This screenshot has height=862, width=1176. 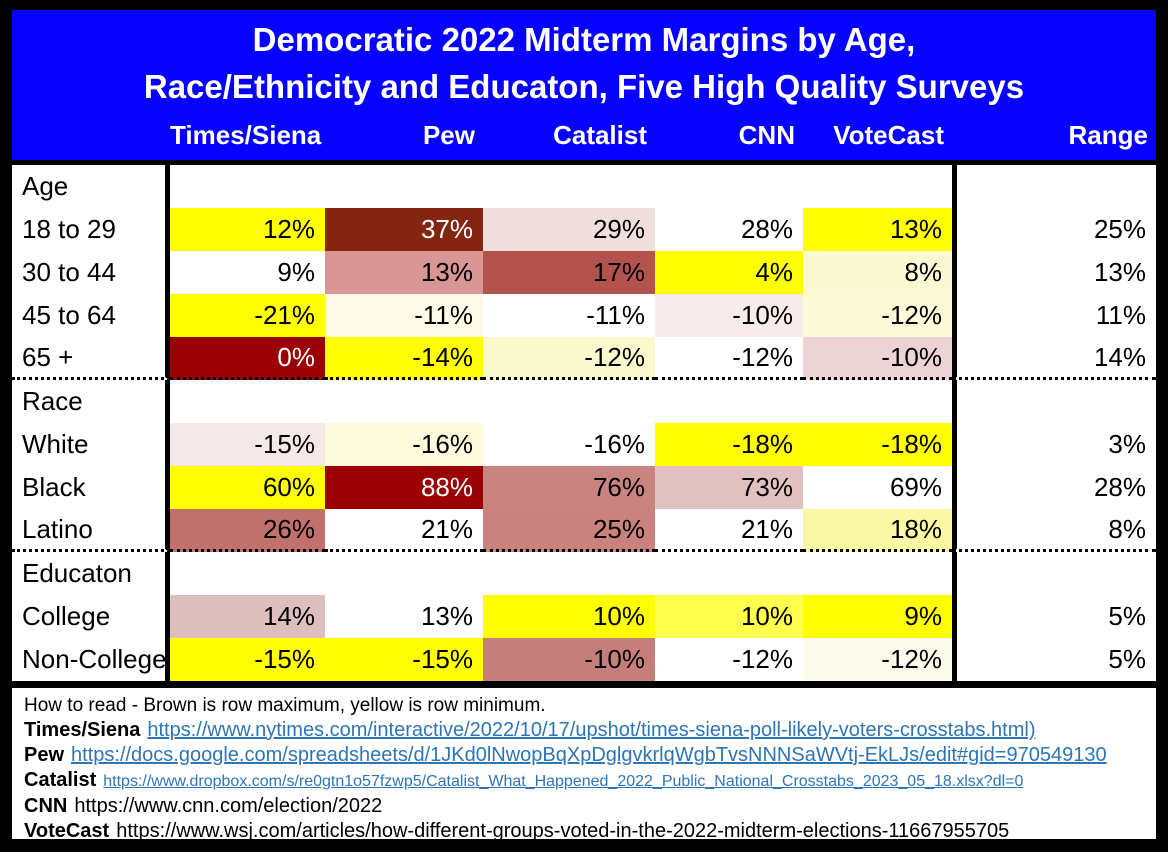 I want to click on range-cell: 28%, so click(x=1054, y=487).